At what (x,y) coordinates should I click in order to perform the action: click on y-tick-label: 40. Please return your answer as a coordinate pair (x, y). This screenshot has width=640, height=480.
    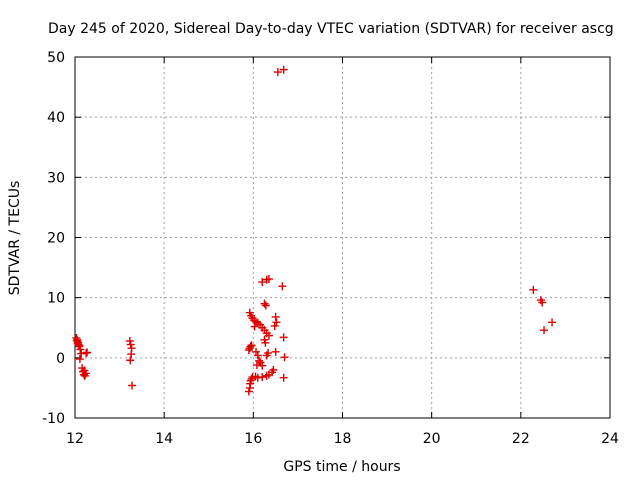
    Looking at the image, I should click on (56, 118).